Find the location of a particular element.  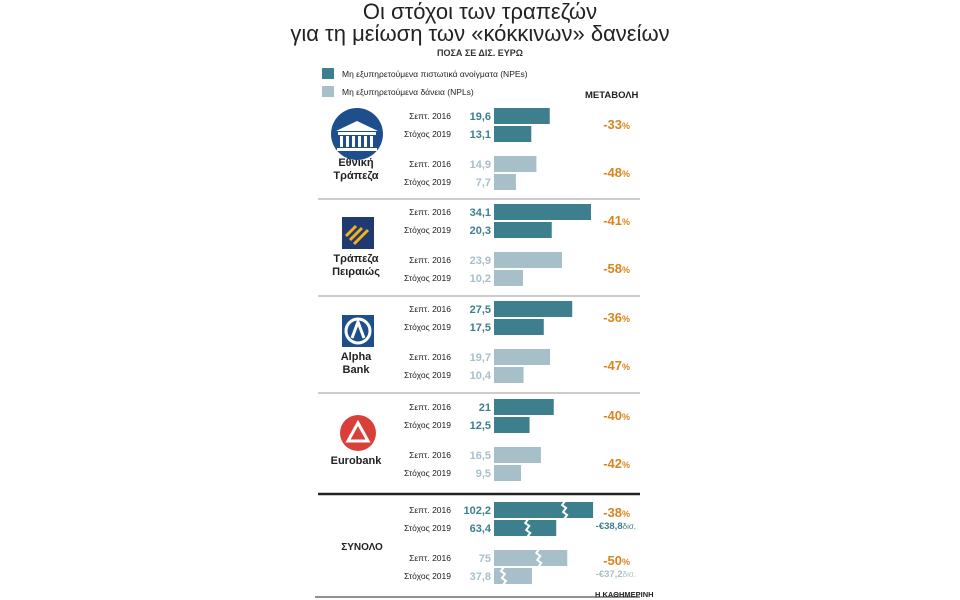

absolute-change-value: -€38,8 is located at coordinates (609, 526).